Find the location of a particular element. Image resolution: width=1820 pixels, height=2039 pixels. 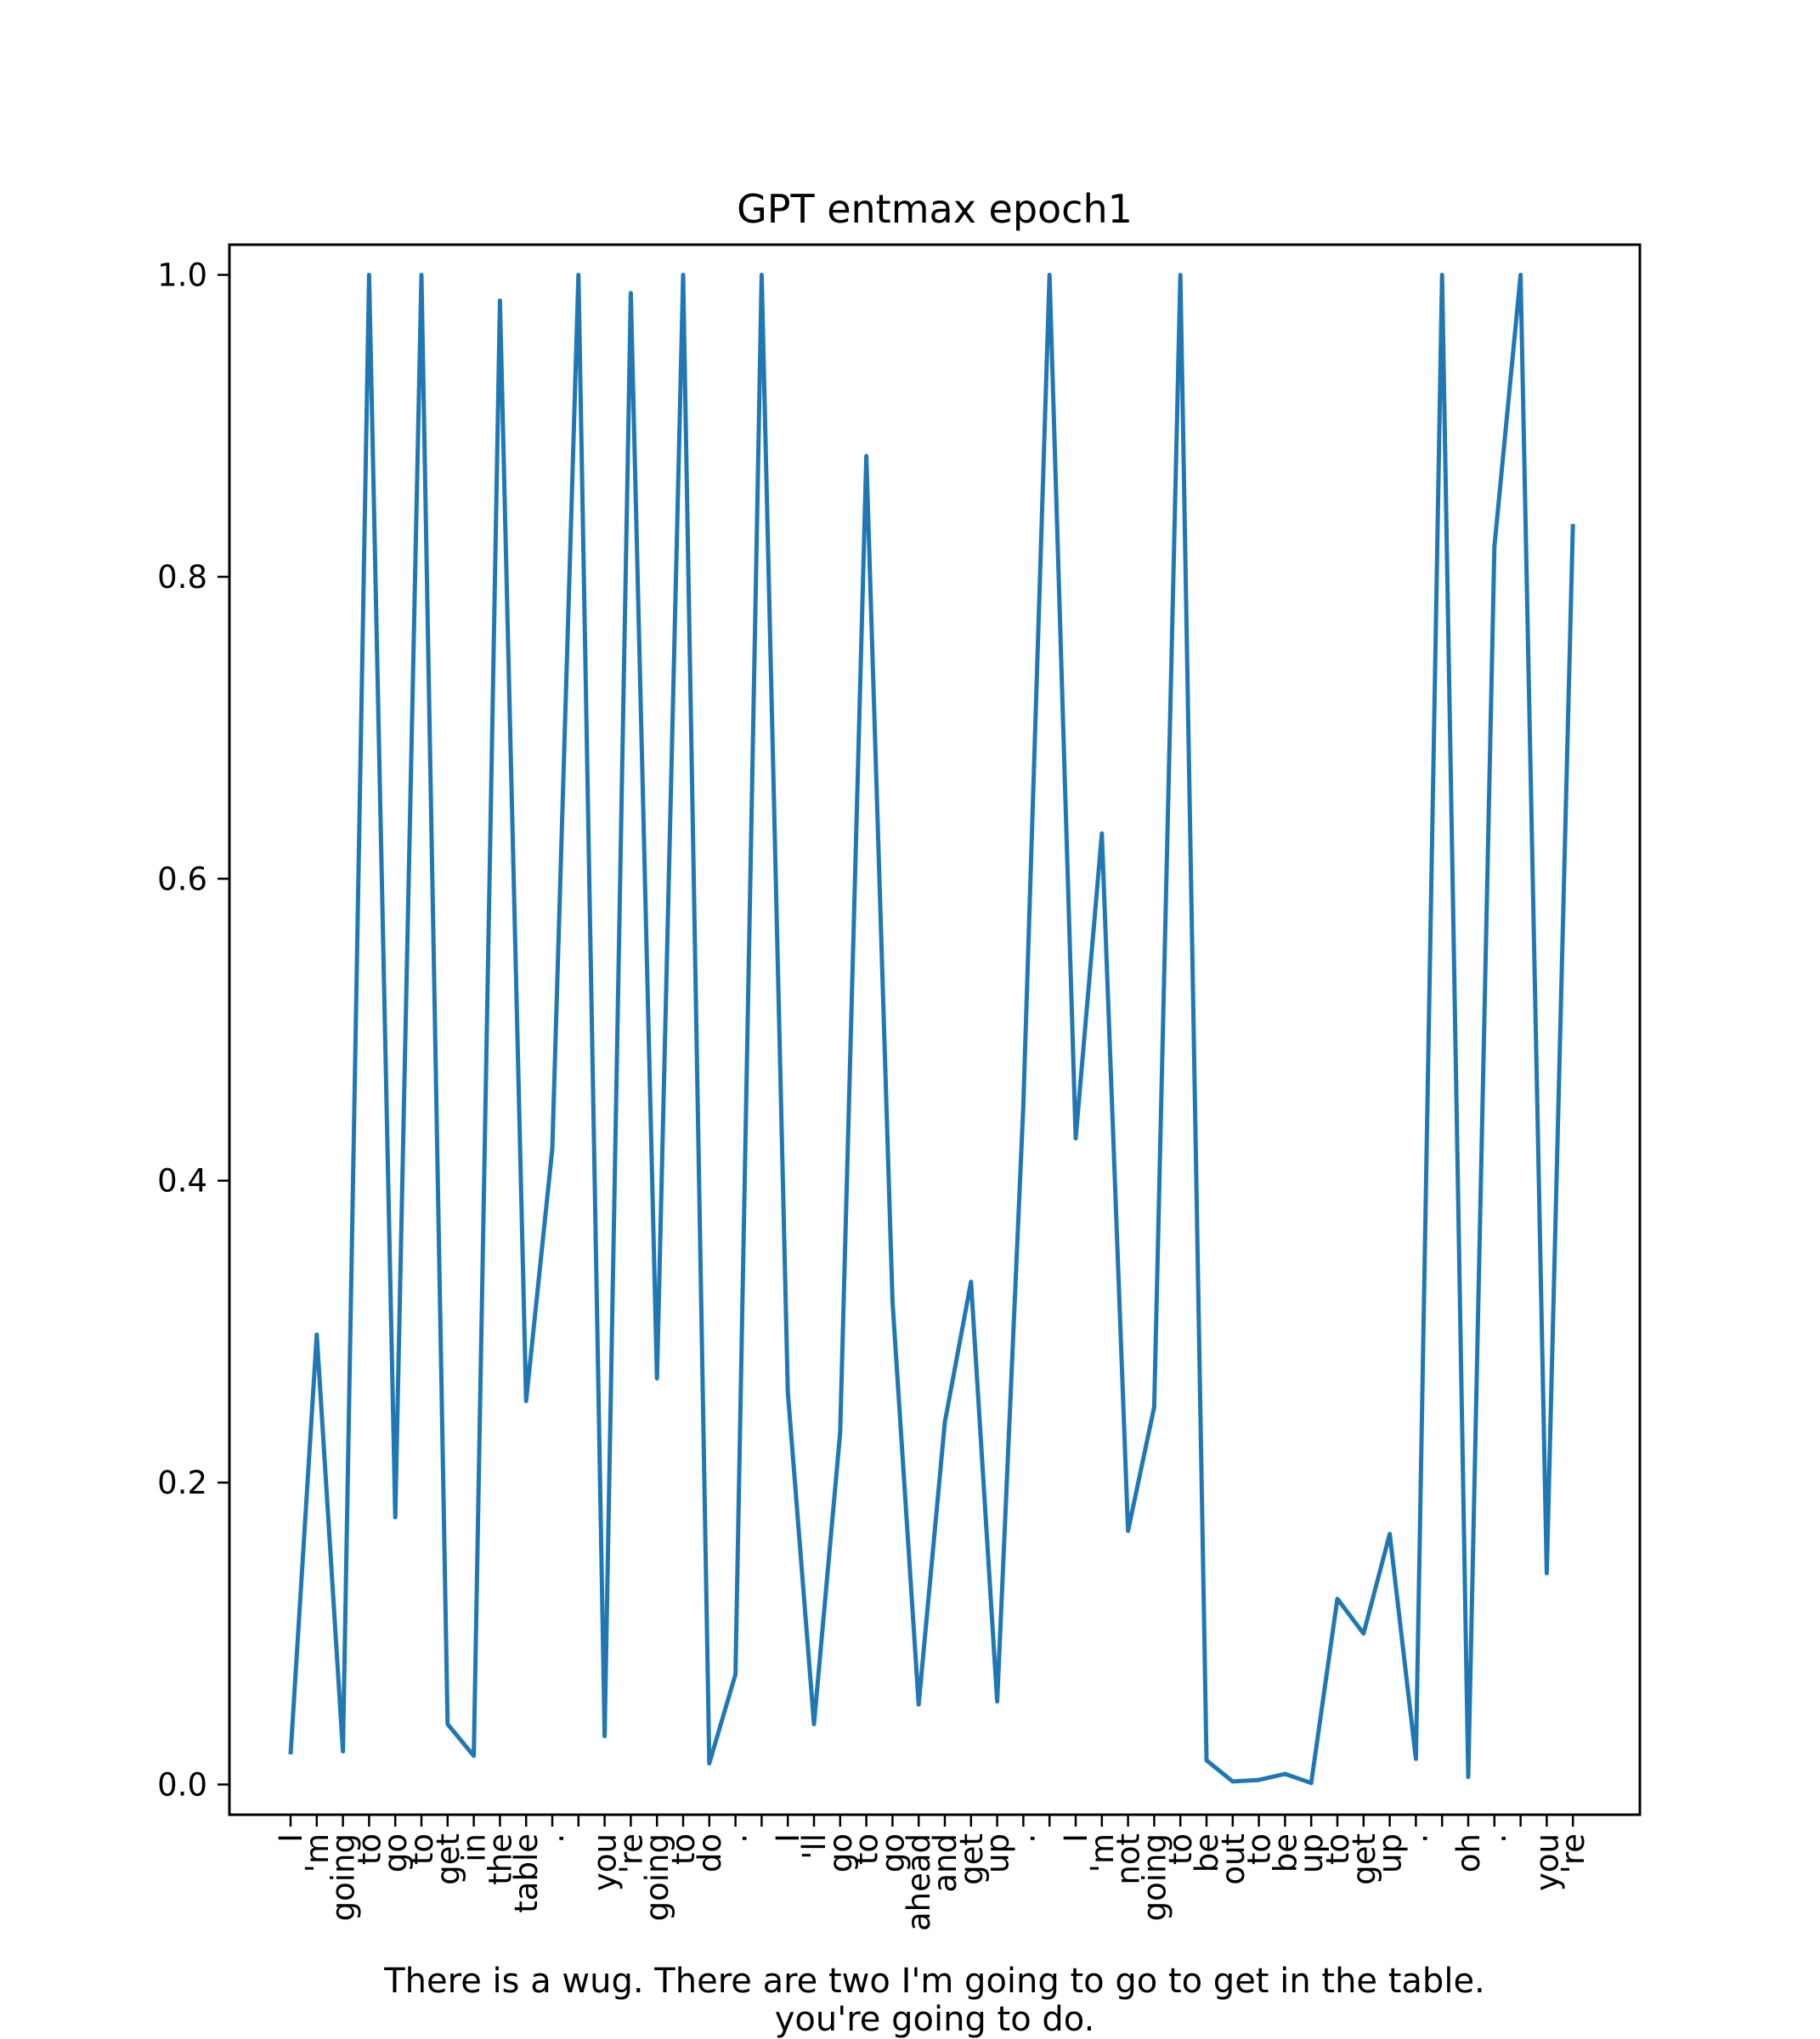

y-tick-label: 0.4 is located at coordinates (182, 1181).